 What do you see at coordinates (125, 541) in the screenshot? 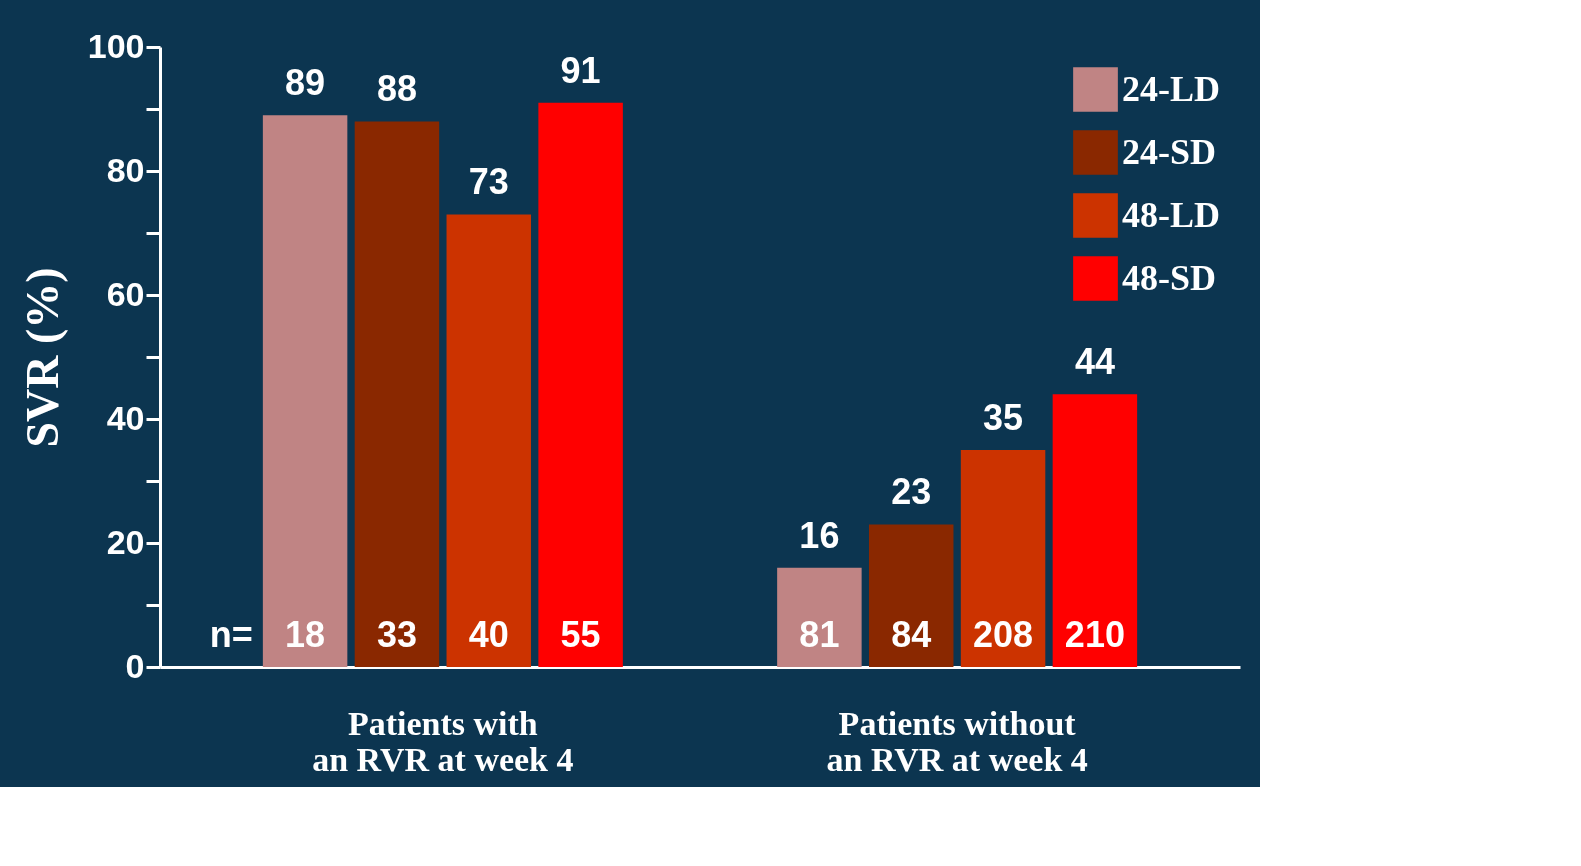
I see `y-tick-label: 20` at bounding box center [125, 541].